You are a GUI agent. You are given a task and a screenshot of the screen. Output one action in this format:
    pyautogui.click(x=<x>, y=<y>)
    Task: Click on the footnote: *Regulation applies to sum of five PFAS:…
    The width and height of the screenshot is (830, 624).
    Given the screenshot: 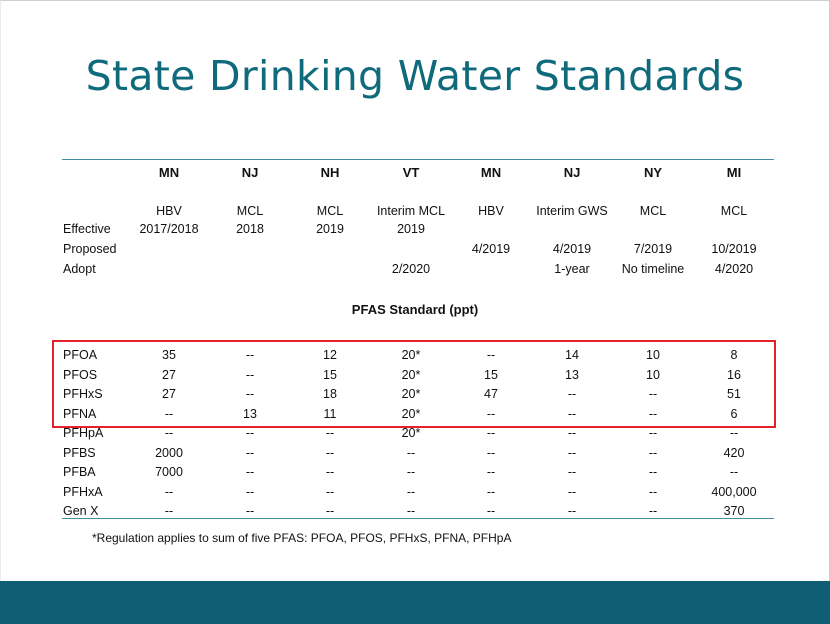 What is the action you would take?
    pyautogui.click(x=302, y=538)
    